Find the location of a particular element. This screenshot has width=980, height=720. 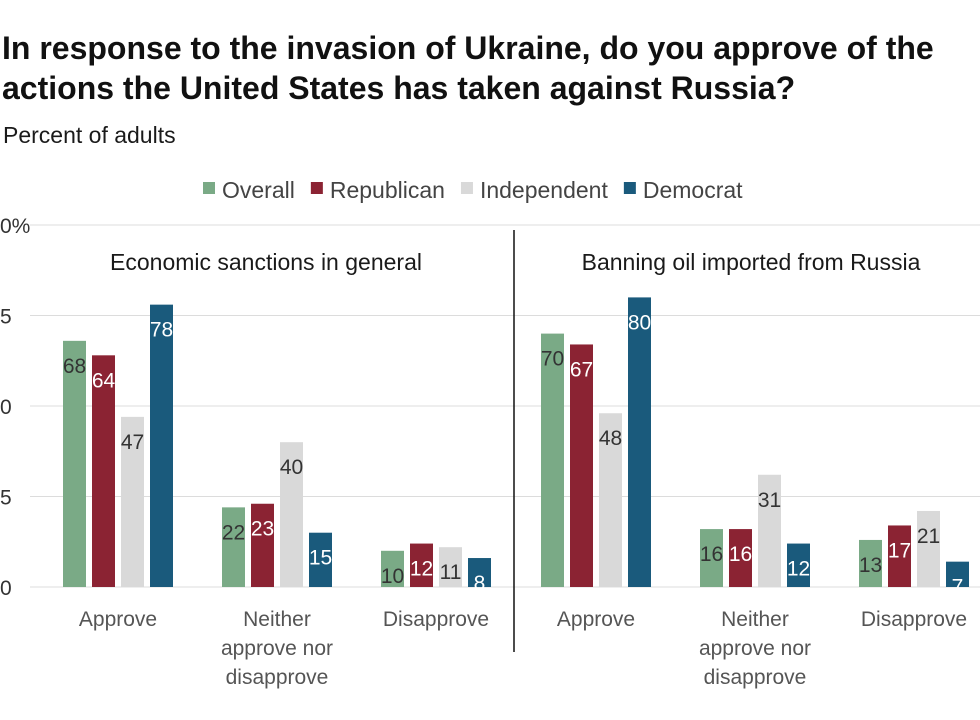

legend: Overall Republican Independent Democrat is located at coordinates (473, 190).